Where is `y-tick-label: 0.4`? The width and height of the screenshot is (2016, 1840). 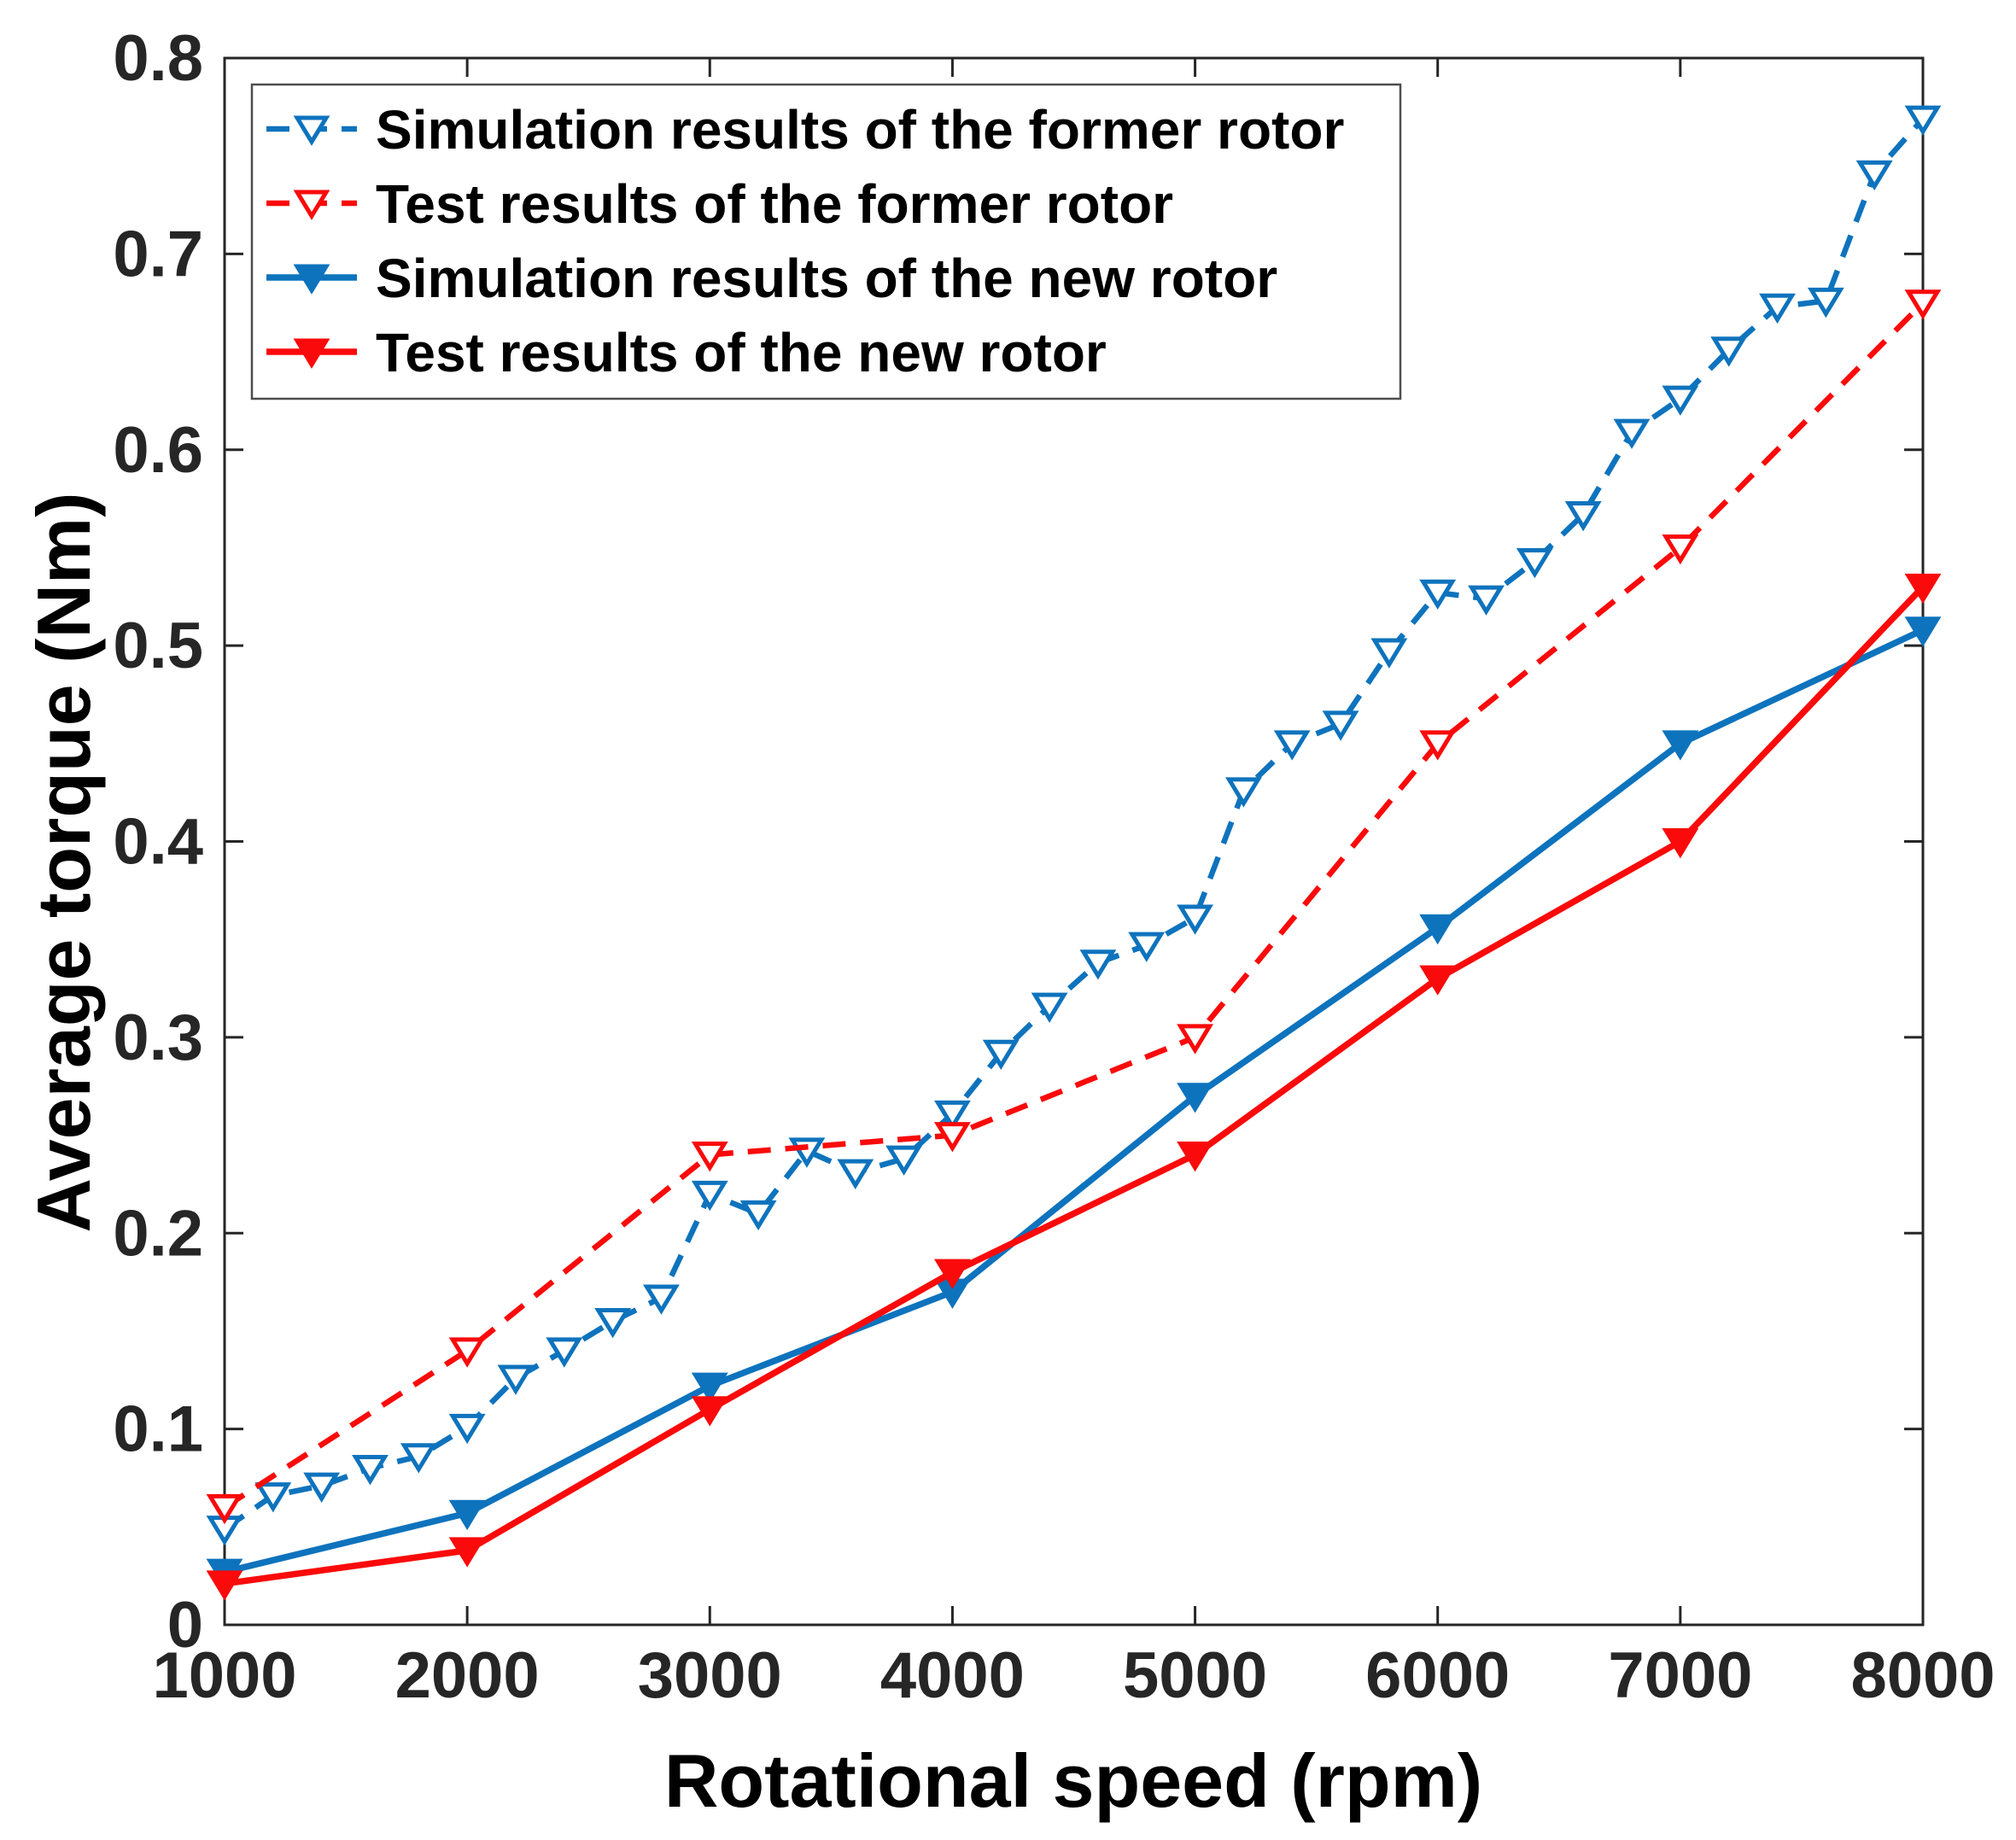 y-tick-label: 0.4 is located at coordinates (158, 842).